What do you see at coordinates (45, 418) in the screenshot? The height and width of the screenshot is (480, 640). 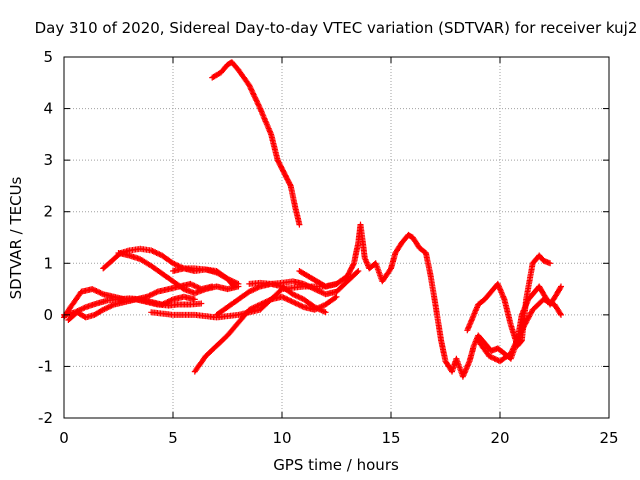 I see `y-tick-label: -2` at bounding box center [45, 418].